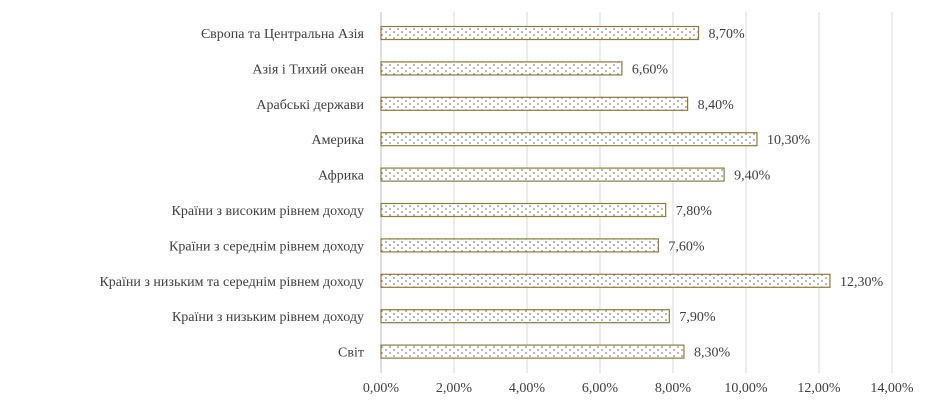  Describe the element at coordinates (527, 388) in the screenshot. I see `x-tick-label: 4,00%` at that location.